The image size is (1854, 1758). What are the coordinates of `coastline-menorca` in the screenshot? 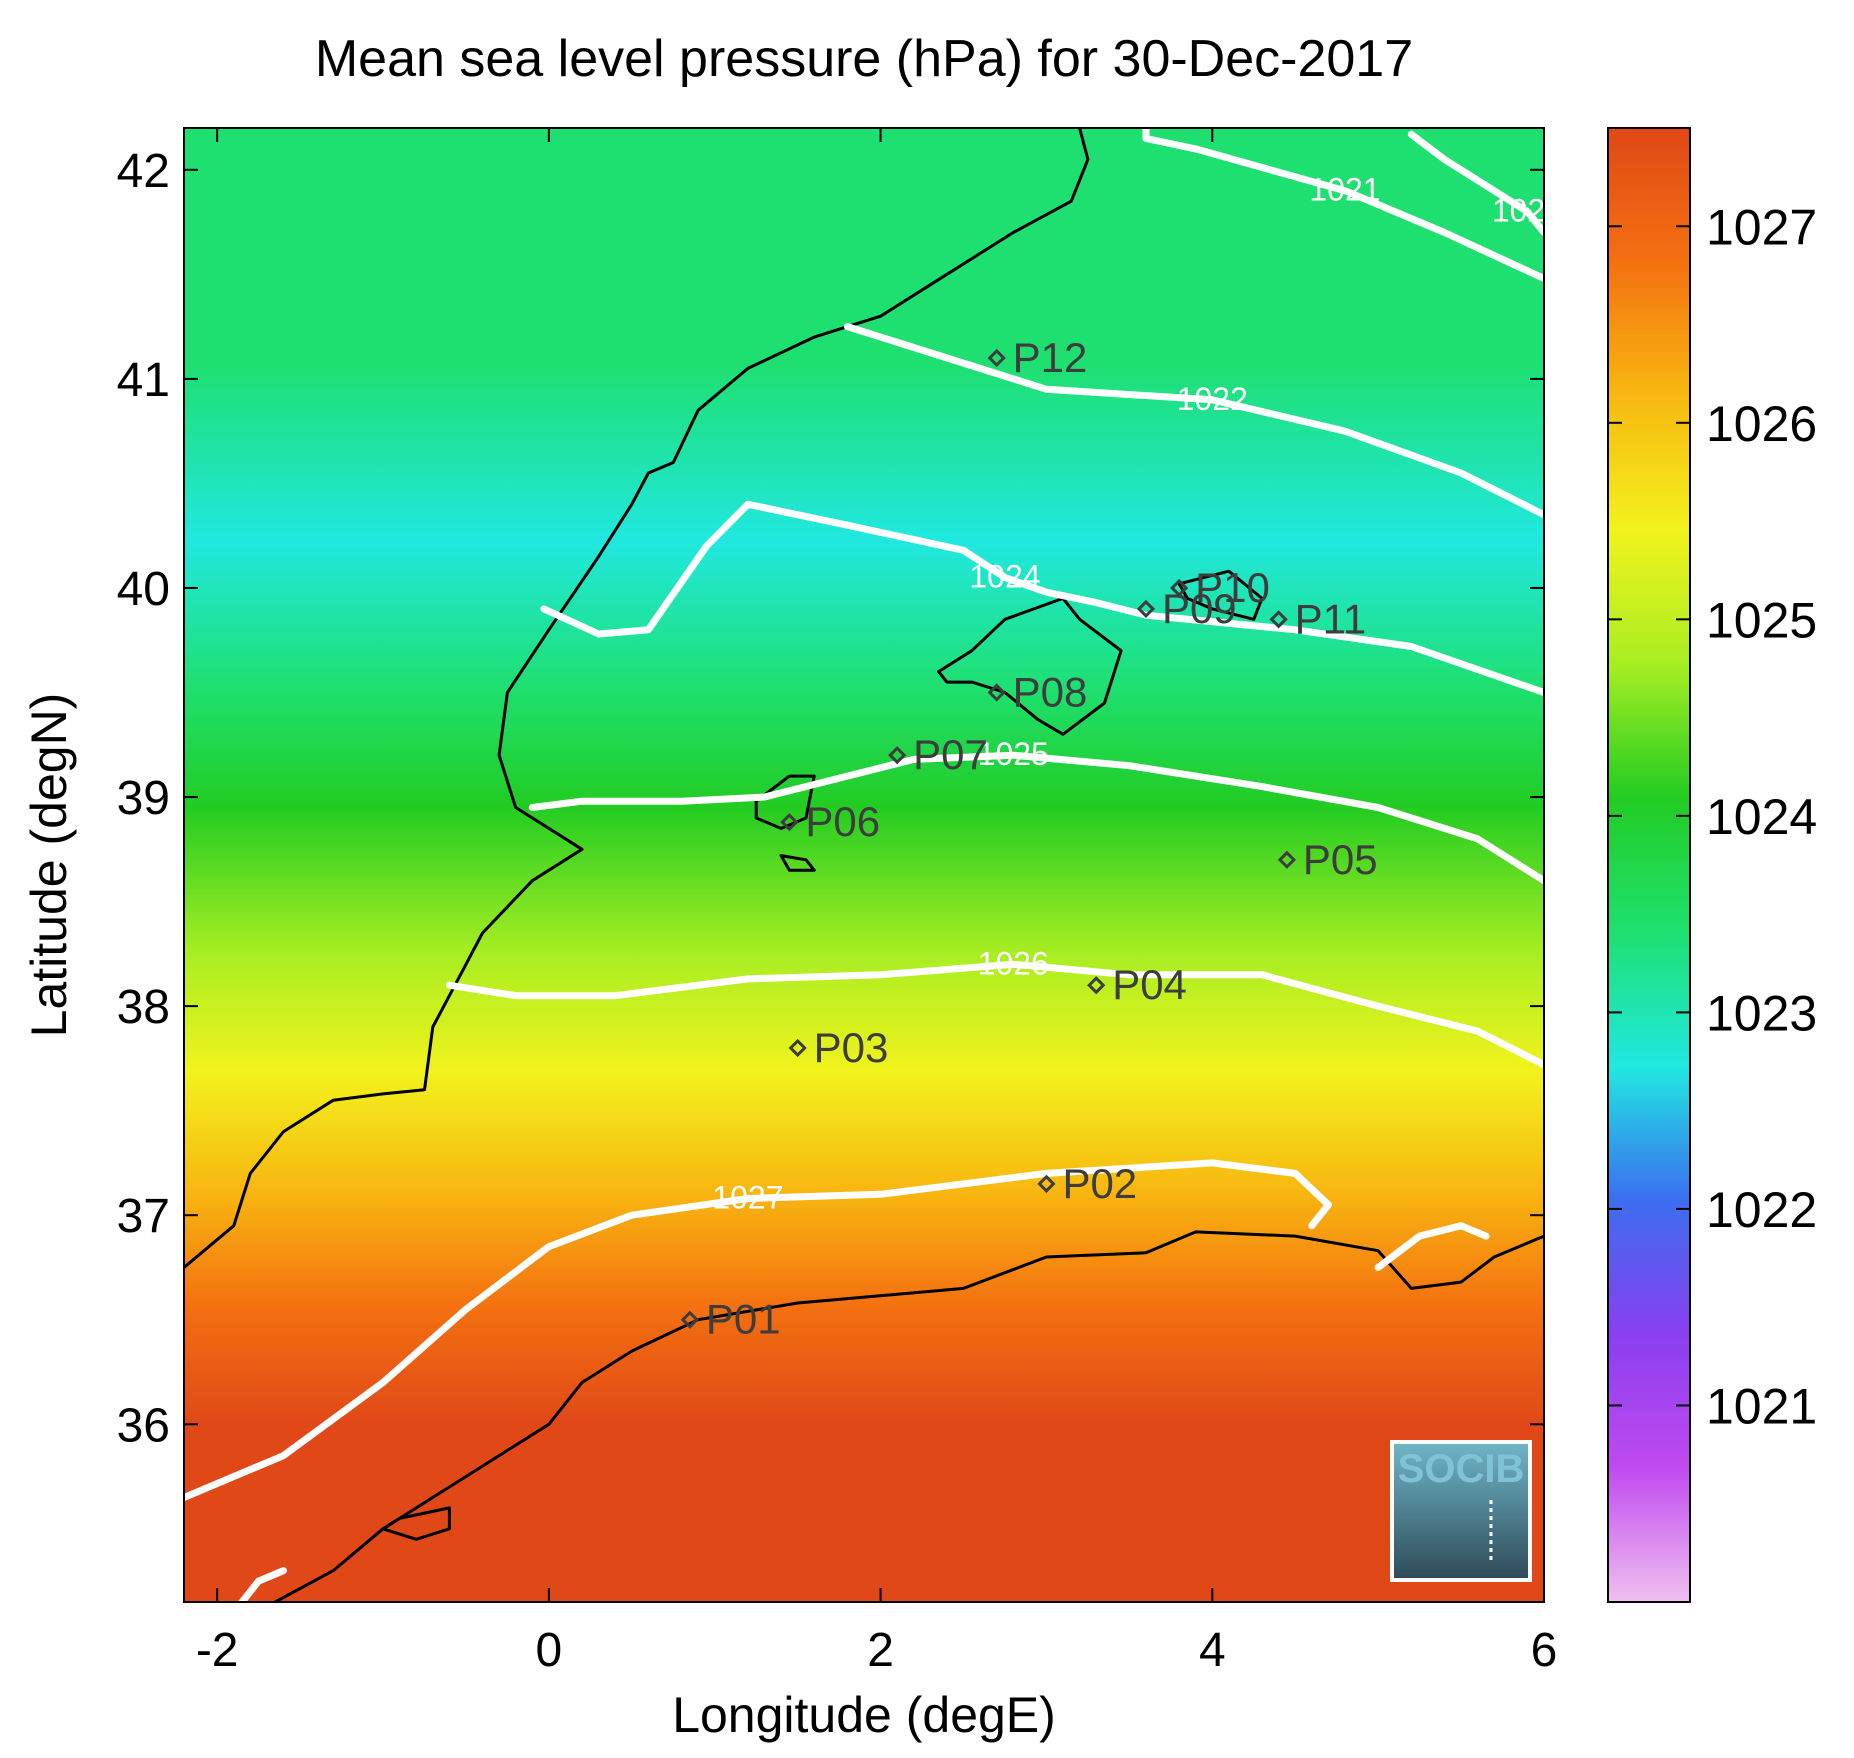 It's located at (1220, 595).